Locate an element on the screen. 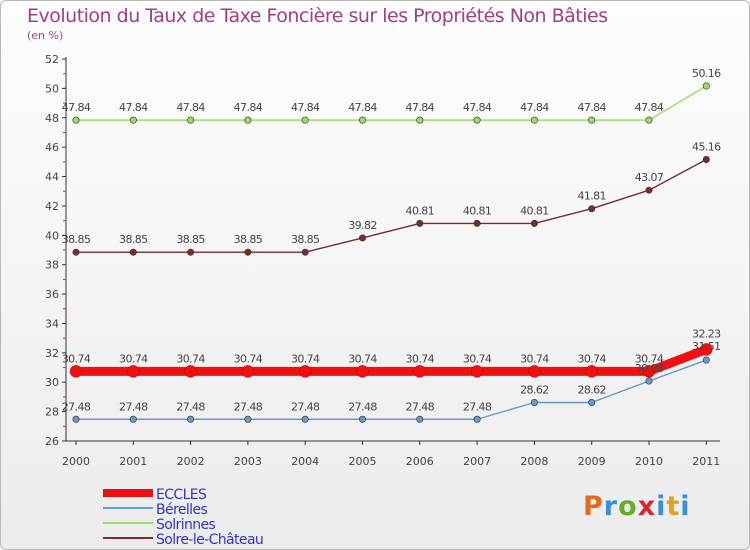  x-tick-label: 2003 is located at coordinates (248, 461).